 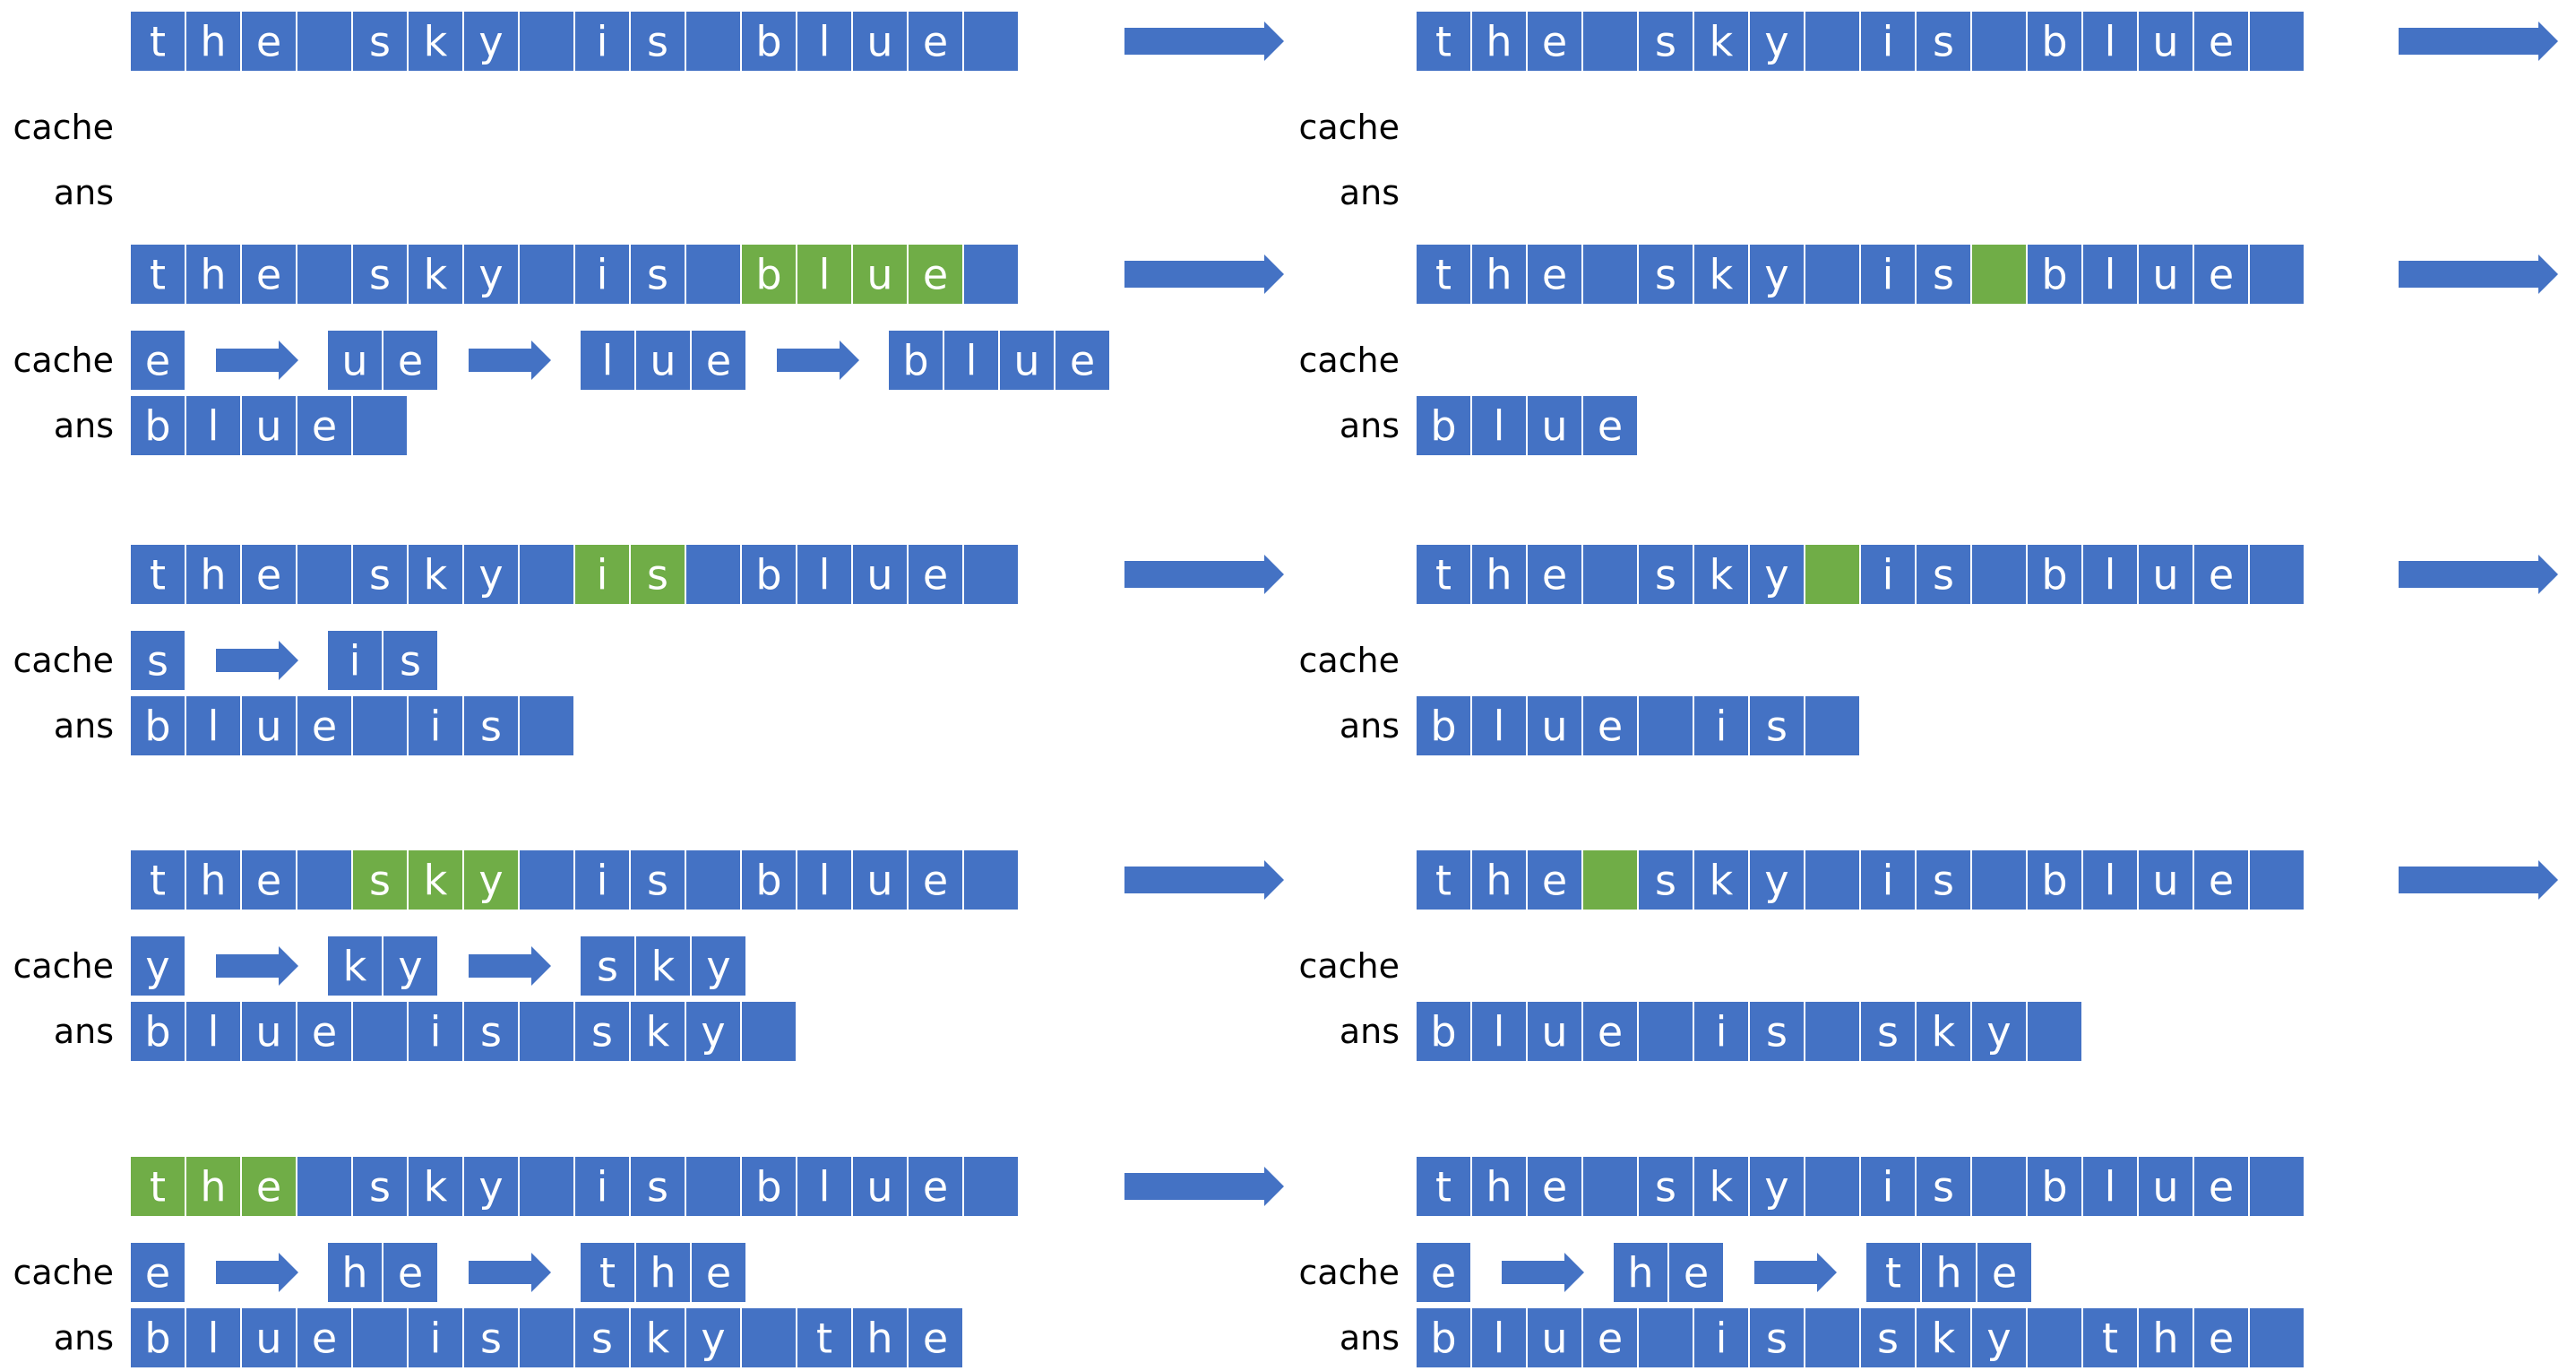 I want to click on cache-state-1: s, so click(x=157, y=660).